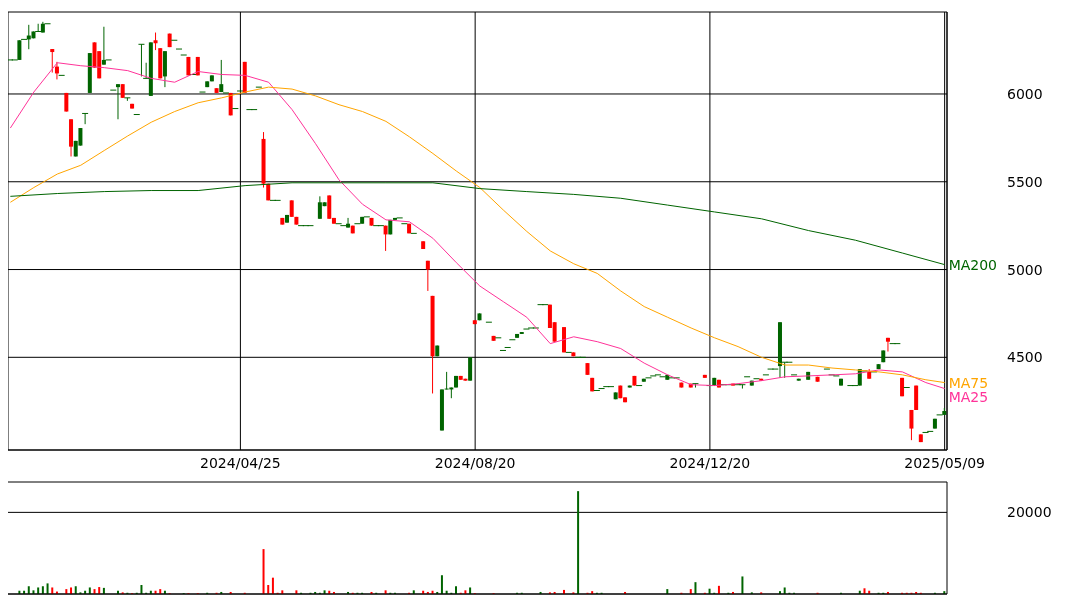 This screenshot has width=1065, height=600. What do you see at coordinates (968, 382) in the screenshot?
I see `series-label: MA75` at bounding box center [968, 382].